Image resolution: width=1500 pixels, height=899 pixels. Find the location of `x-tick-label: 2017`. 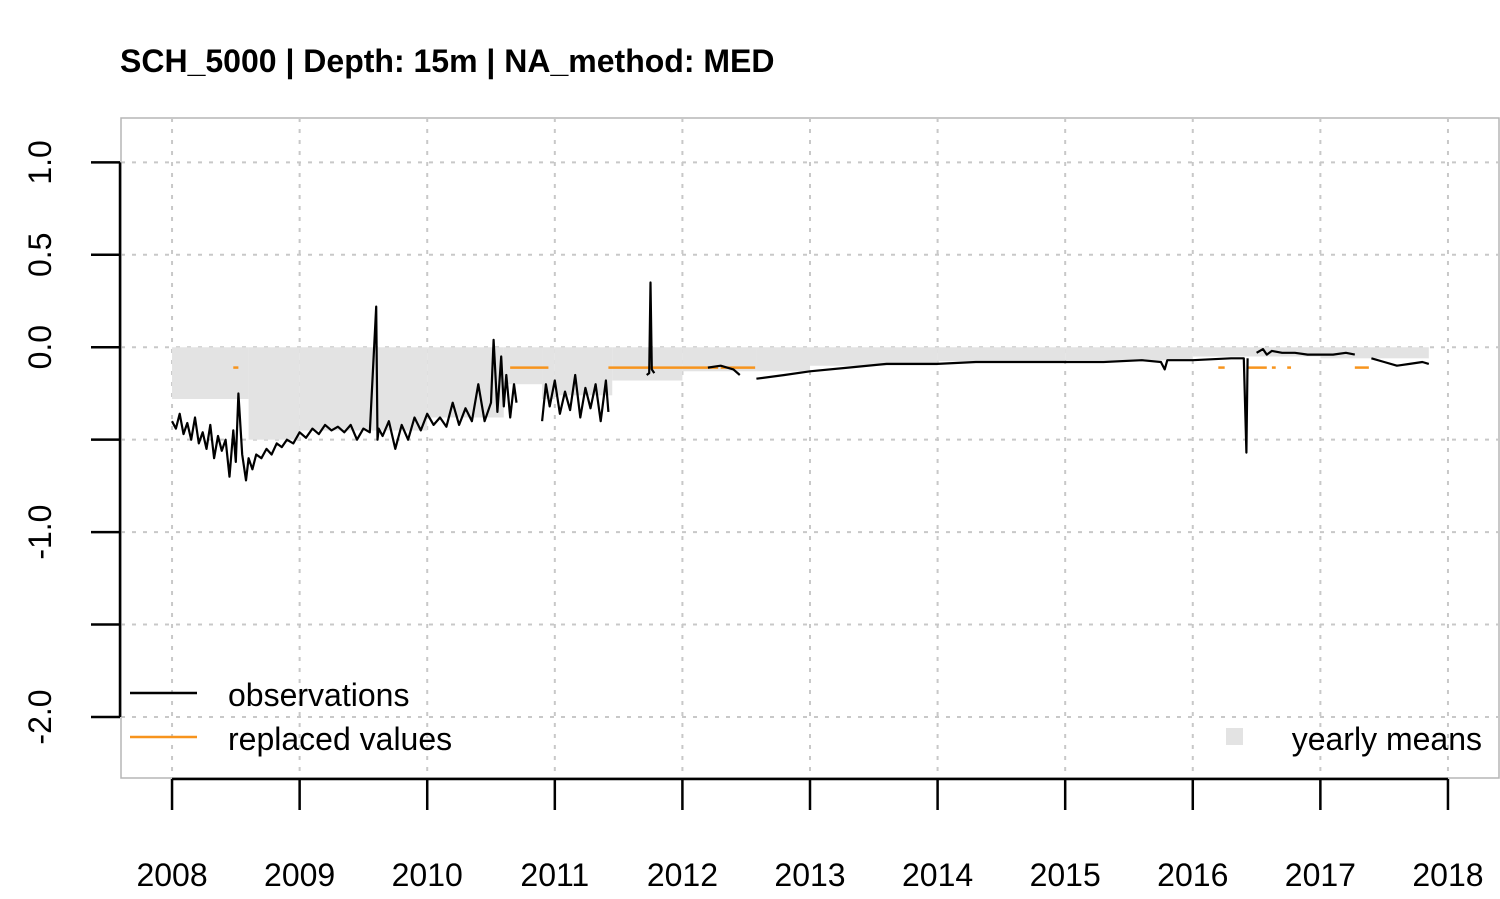

x-tick-label: 2017 is located at coordinates (1320, 875).